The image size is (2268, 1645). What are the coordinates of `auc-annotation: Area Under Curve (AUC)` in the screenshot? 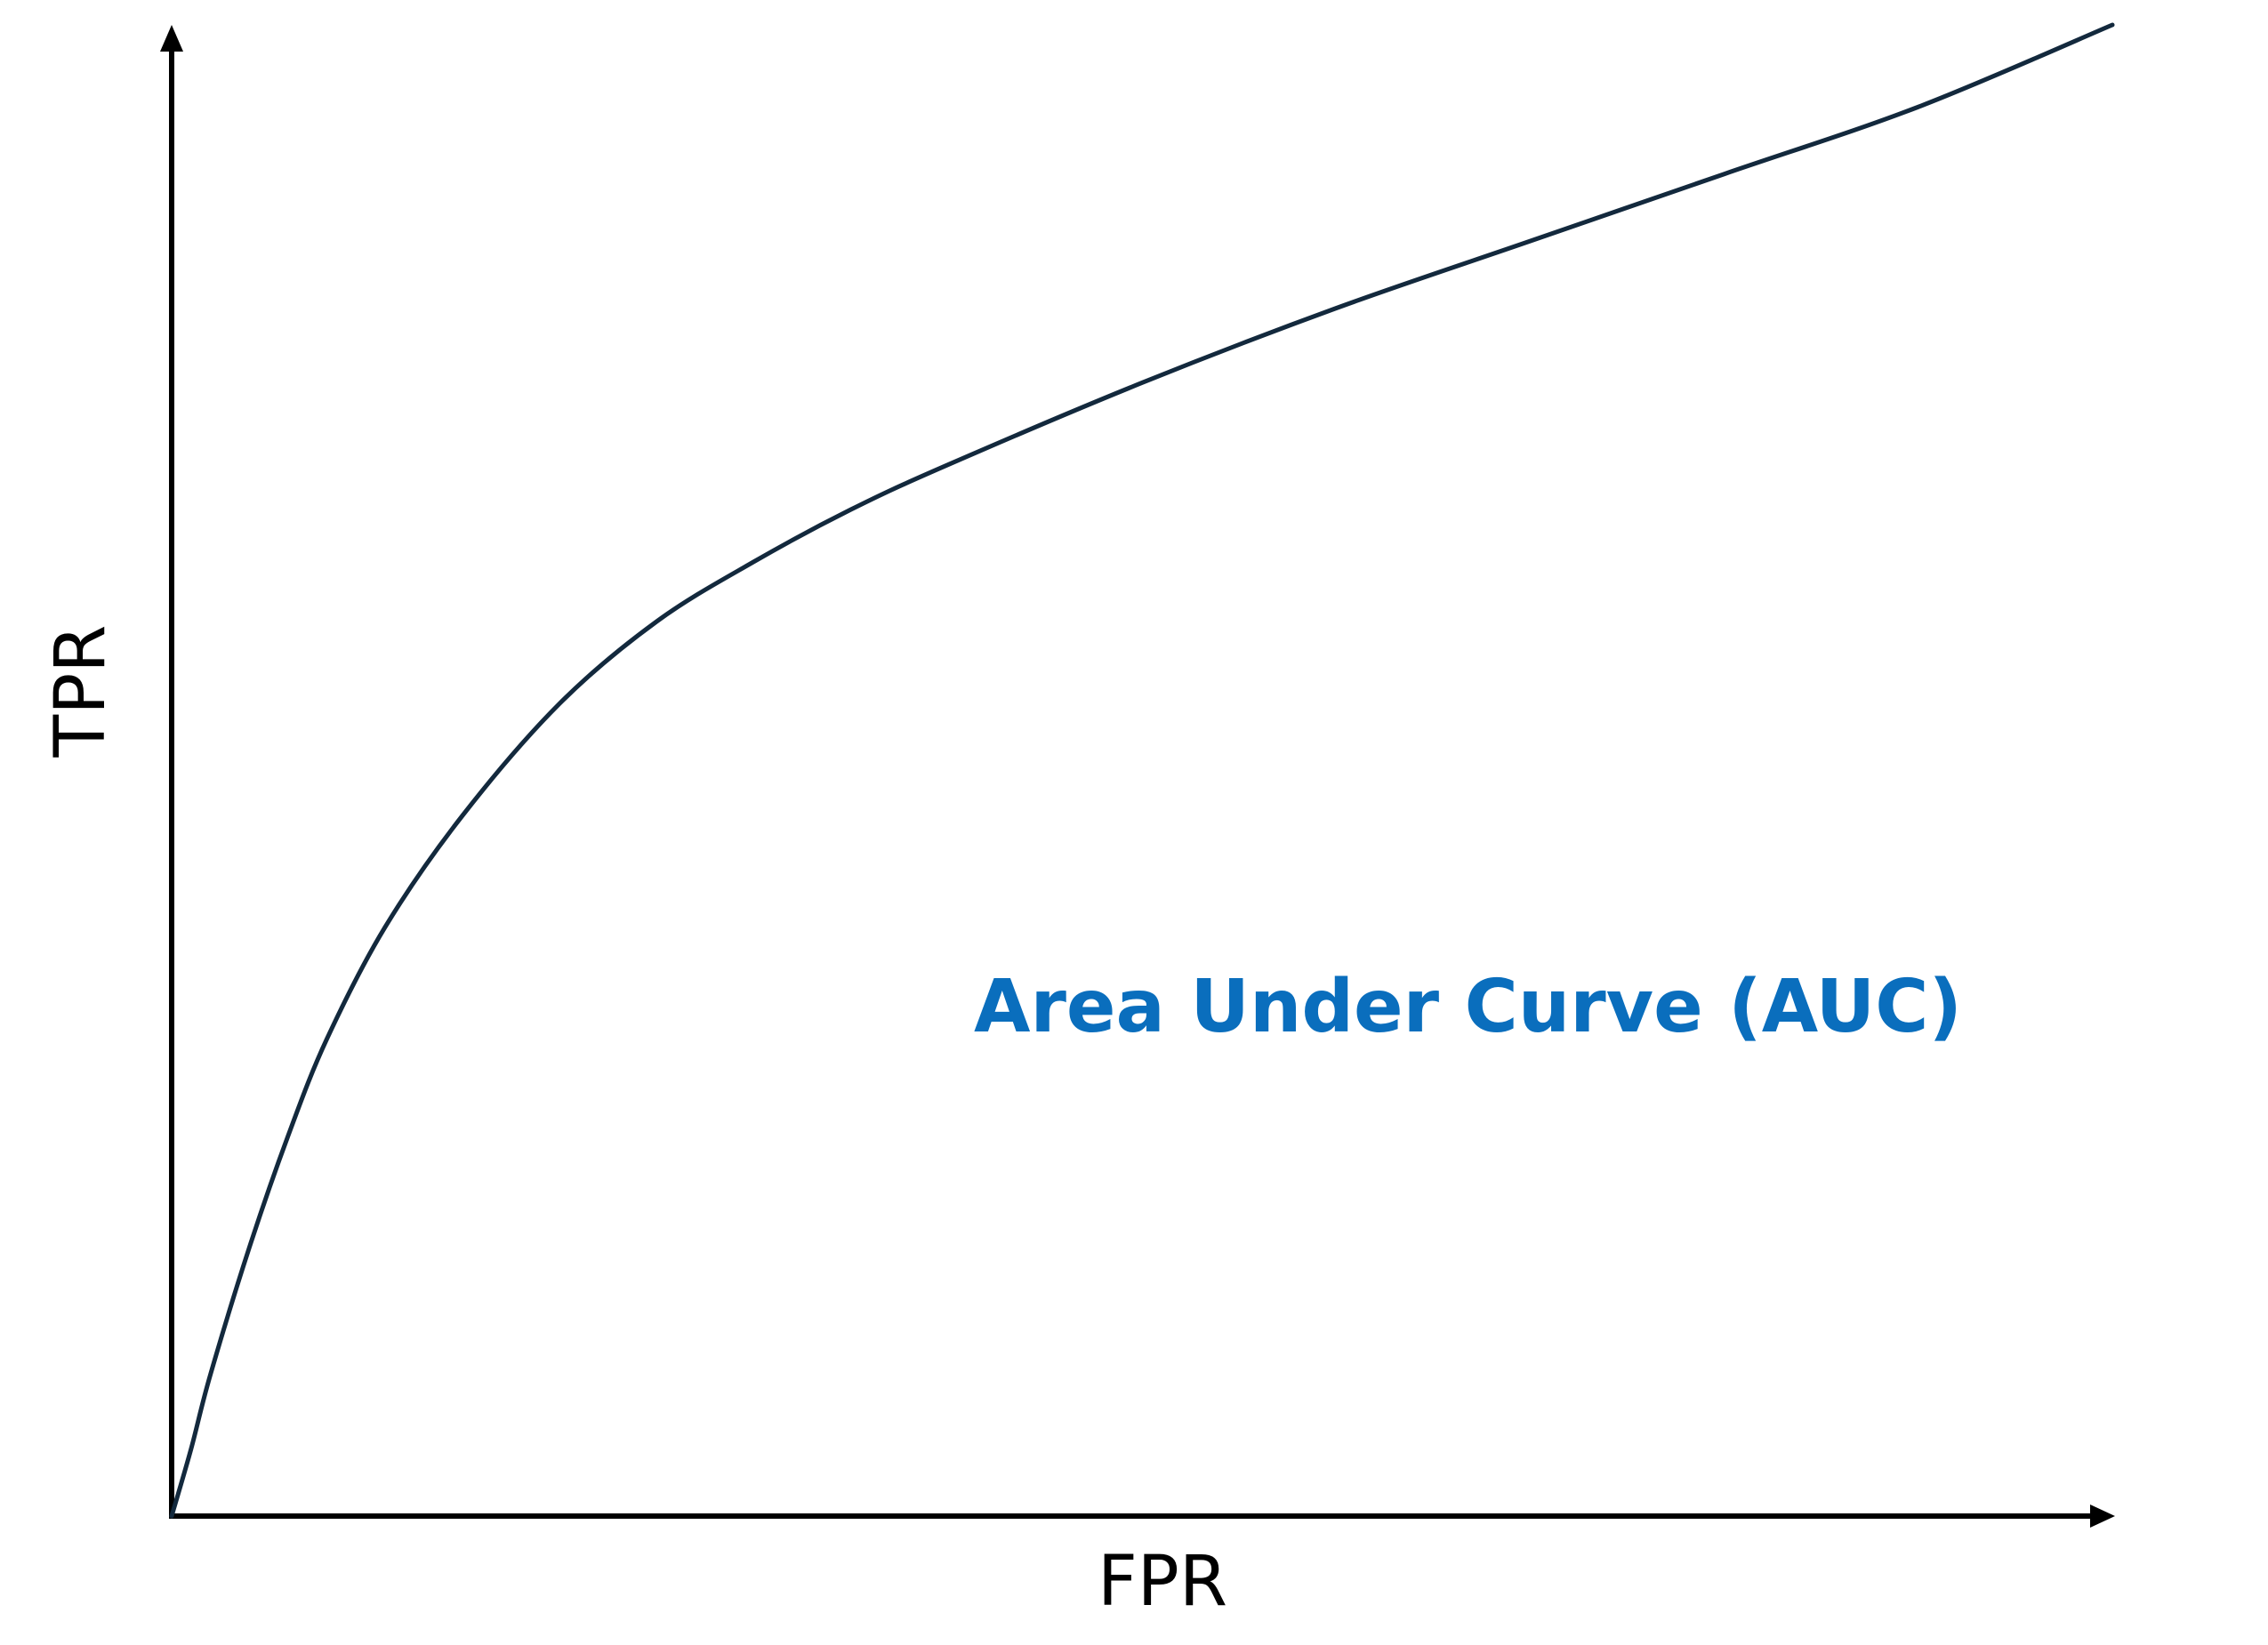 It's located at (1468, 1007).